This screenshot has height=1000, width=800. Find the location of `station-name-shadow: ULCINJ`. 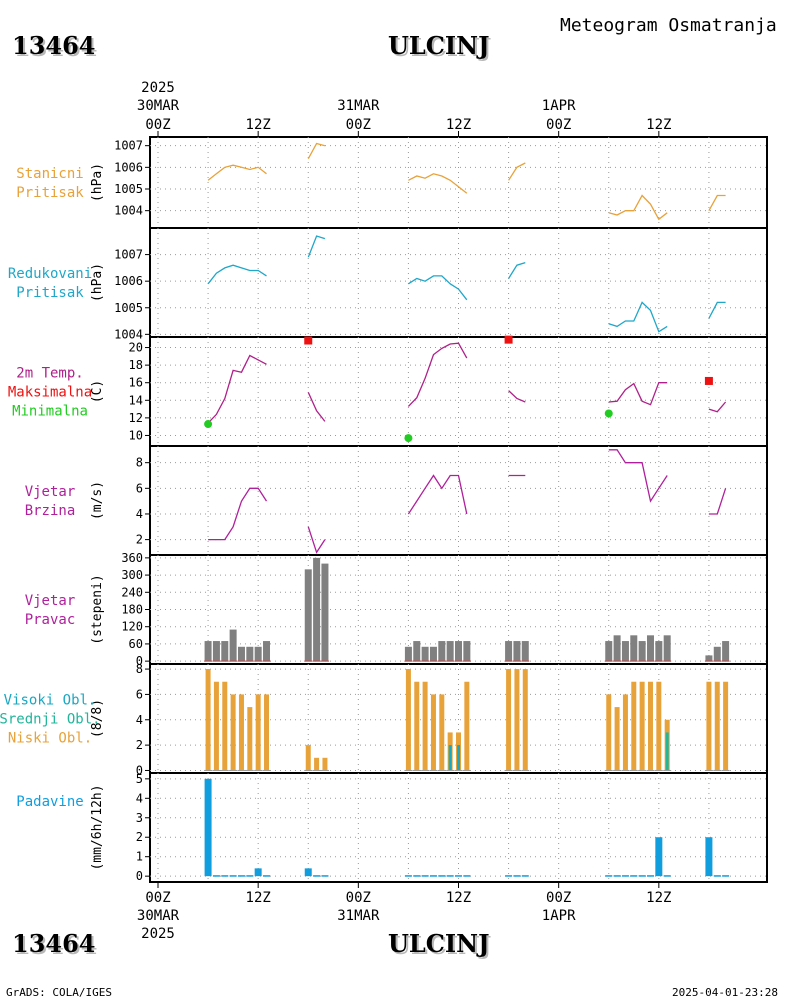

station-name-shadow: ULCINJ is located at coordinates (440, 47).